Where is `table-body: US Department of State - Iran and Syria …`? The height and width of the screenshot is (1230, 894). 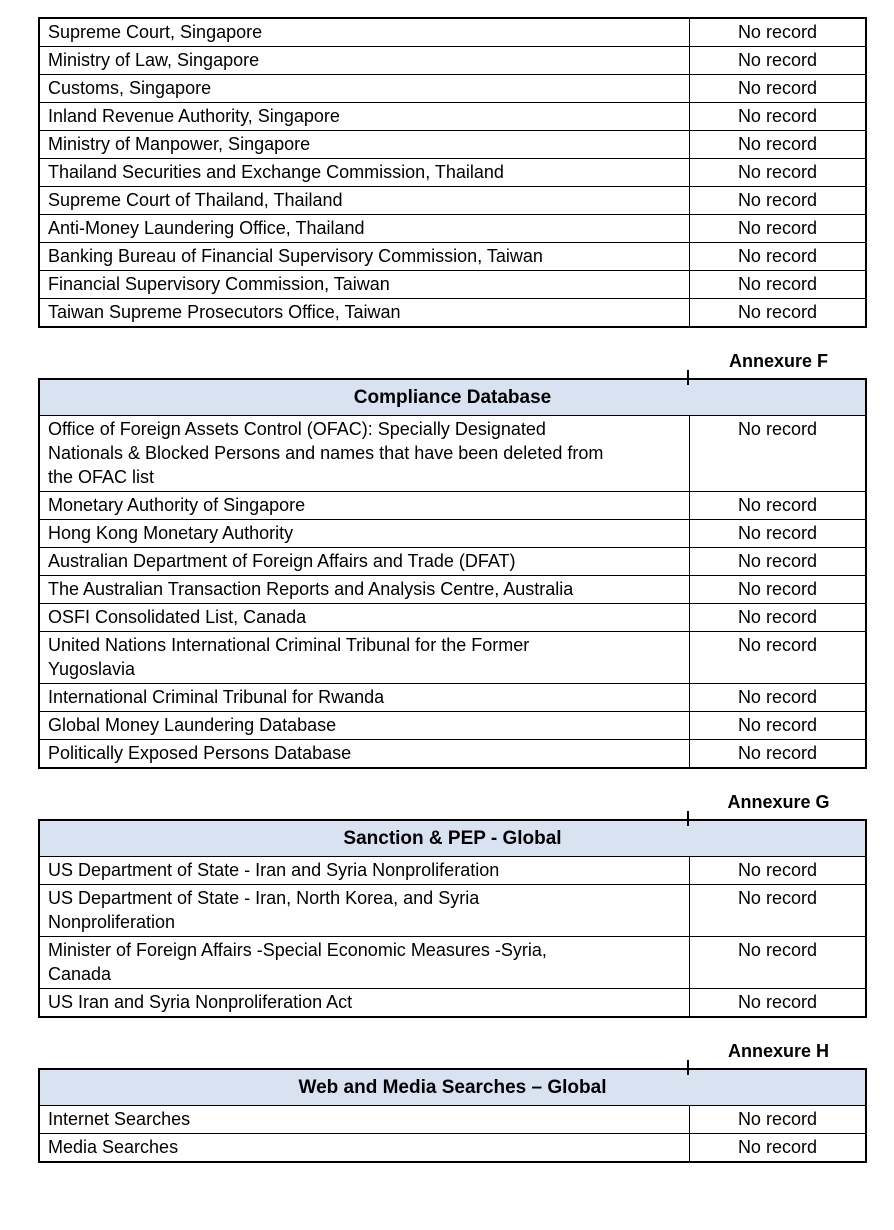
table-body: US Department of State - Iran and Syria … is located at coordinates (452, 937).